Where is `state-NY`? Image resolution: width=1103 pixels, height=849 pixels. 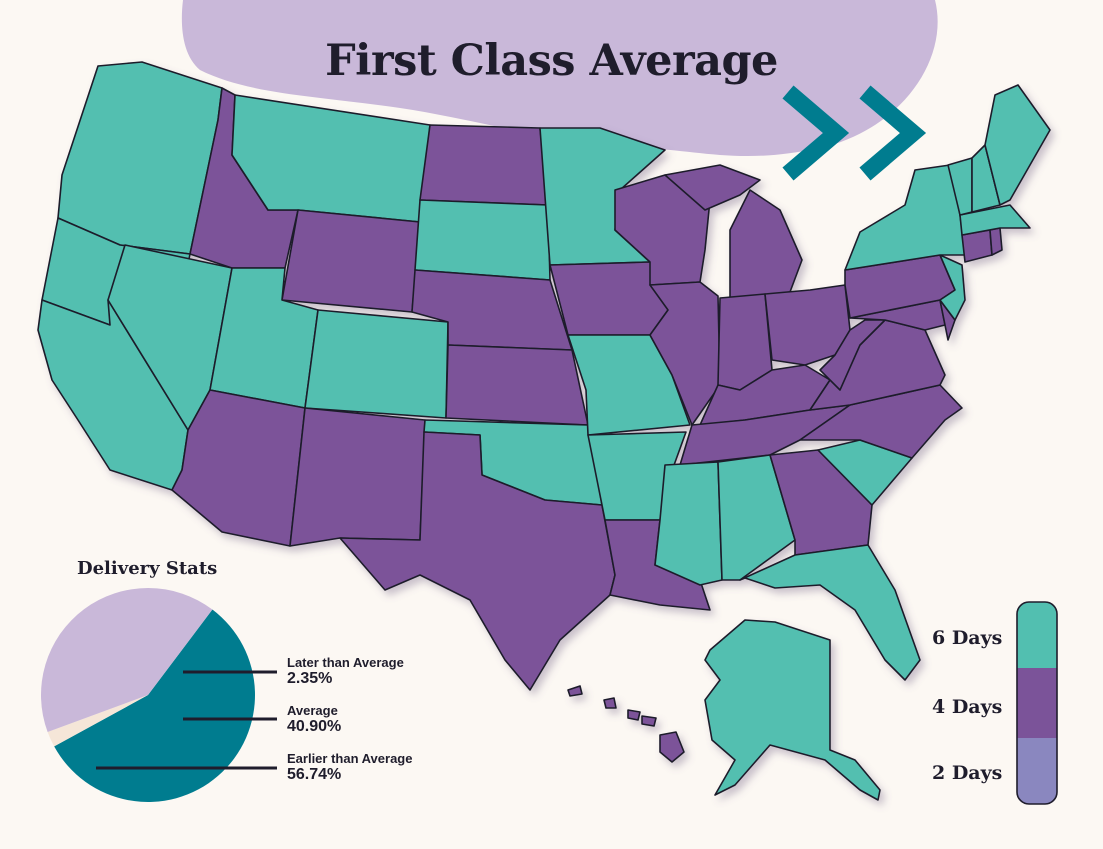 state-NY is located at coordinates (905, 217).